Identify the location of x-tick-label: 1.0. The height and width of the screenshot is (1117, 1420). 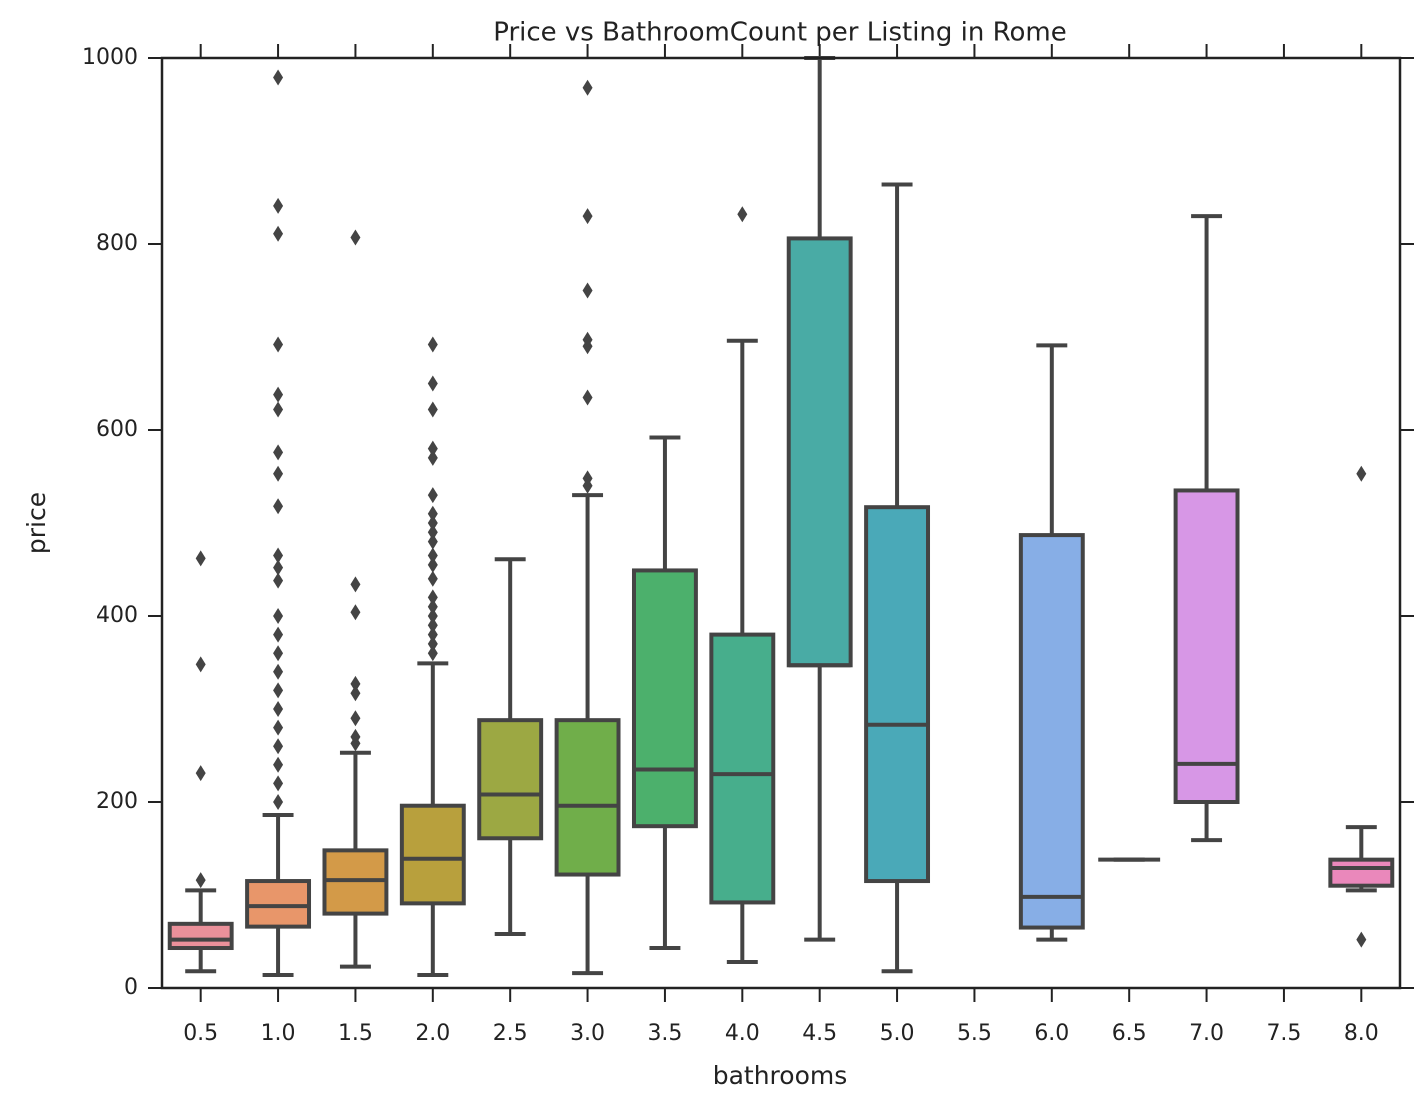
(278, 1033).